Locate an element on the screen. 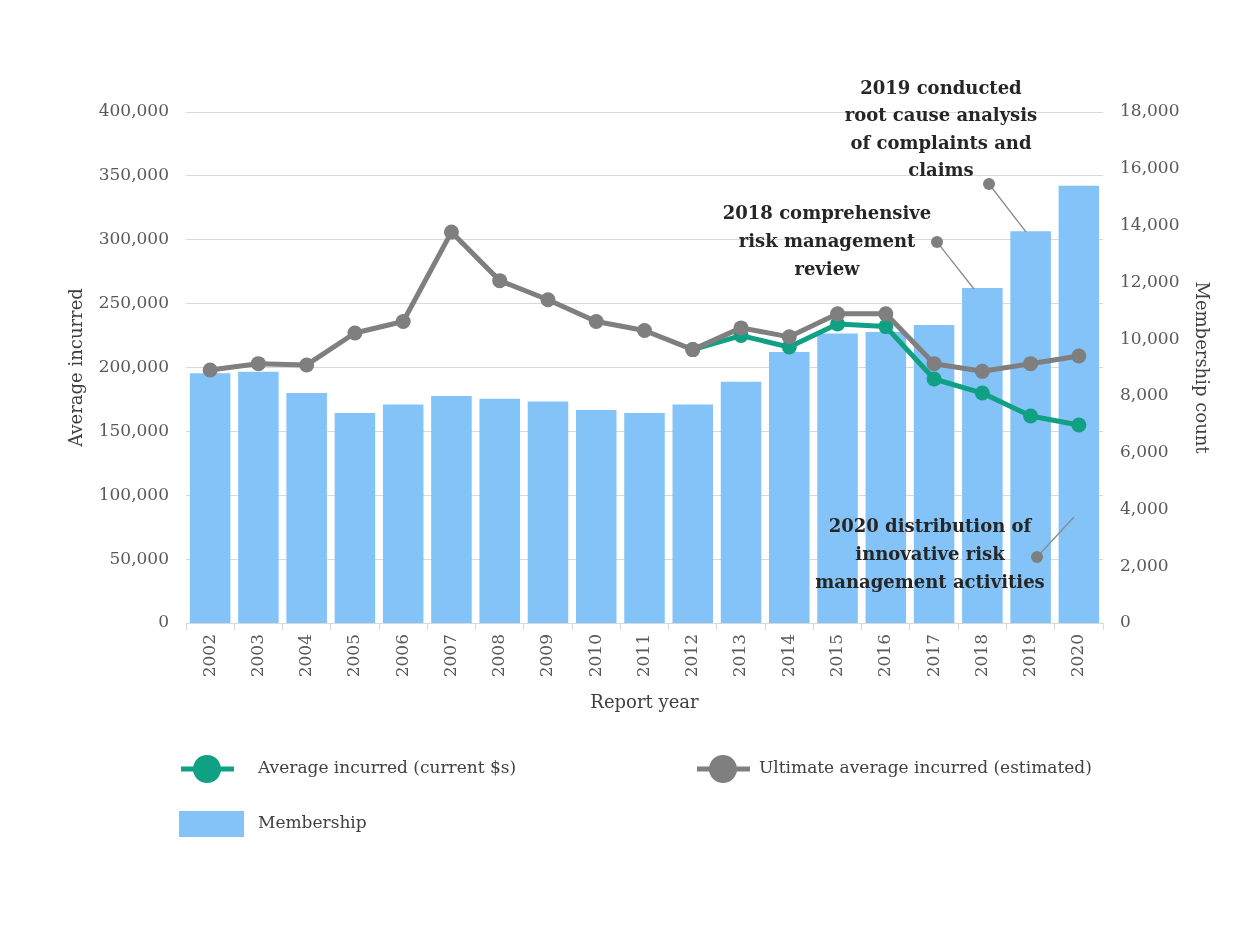  y2-tick-label: 8,000 is located at coordinates (1144, 394).